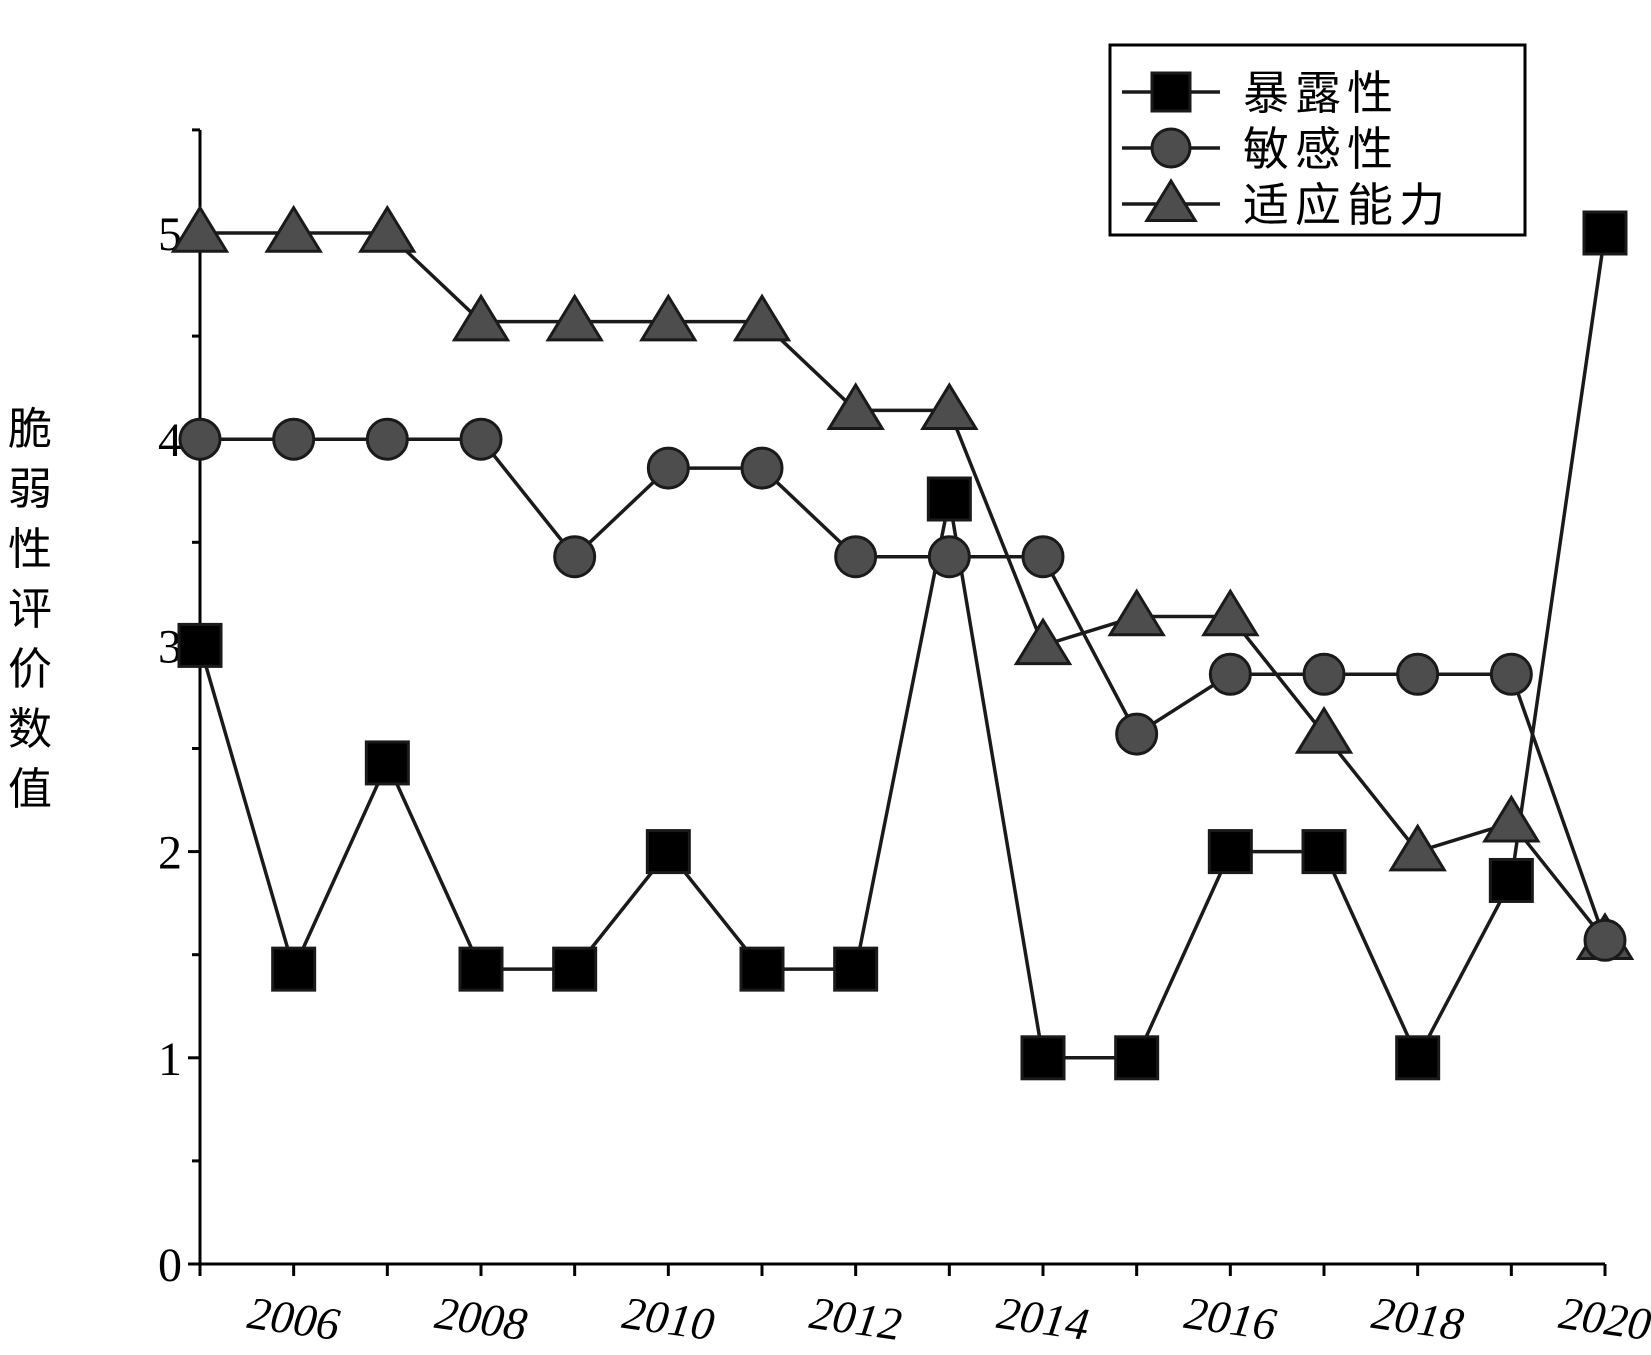 This screenshot has width=1651, height=1355. I want to click on x-tick-label: 2008, so click(481, 1318).